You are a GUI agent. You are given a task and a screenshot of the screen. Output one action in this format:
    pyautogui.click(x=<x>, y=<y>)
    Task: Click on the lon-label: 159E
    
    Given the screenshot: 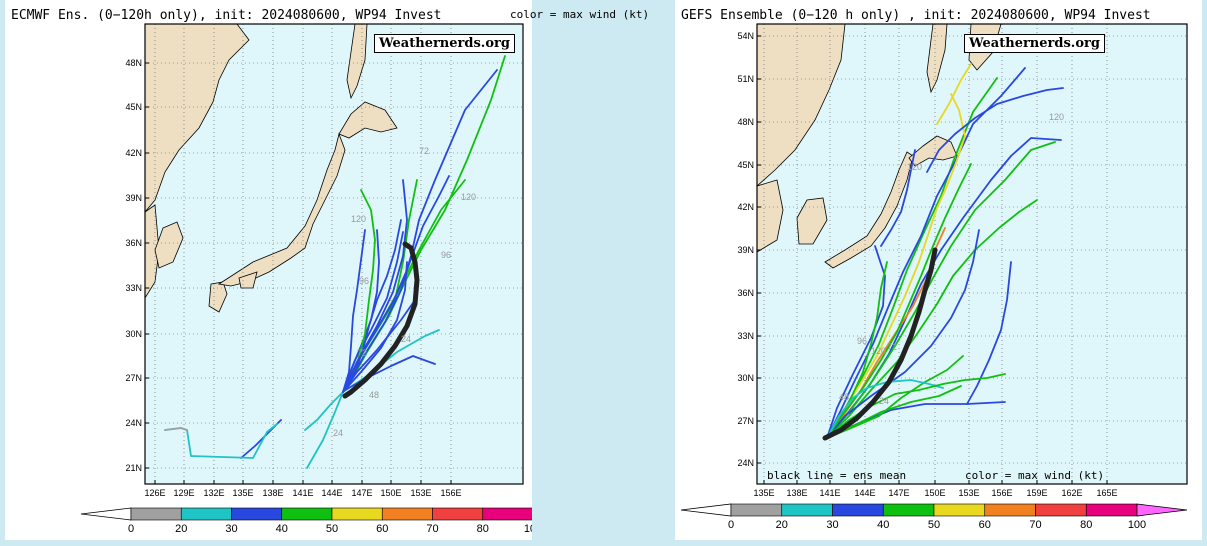 What is the action you would take?
    pyautogui.click(x=1036, y=493)
    